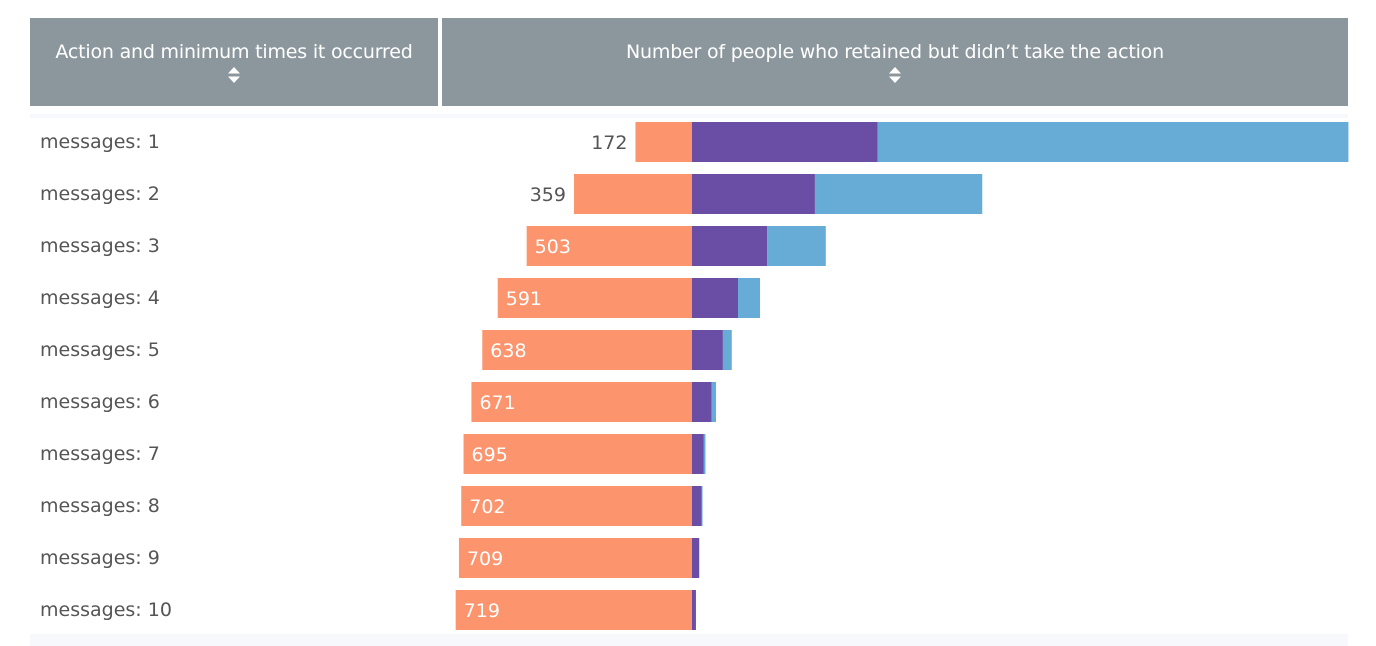 The height and width of the screenshot is (646, 1376). Describe the element at coordinates (100, 194) in the screenshot. I see `row-label: messages: 2` at that location.